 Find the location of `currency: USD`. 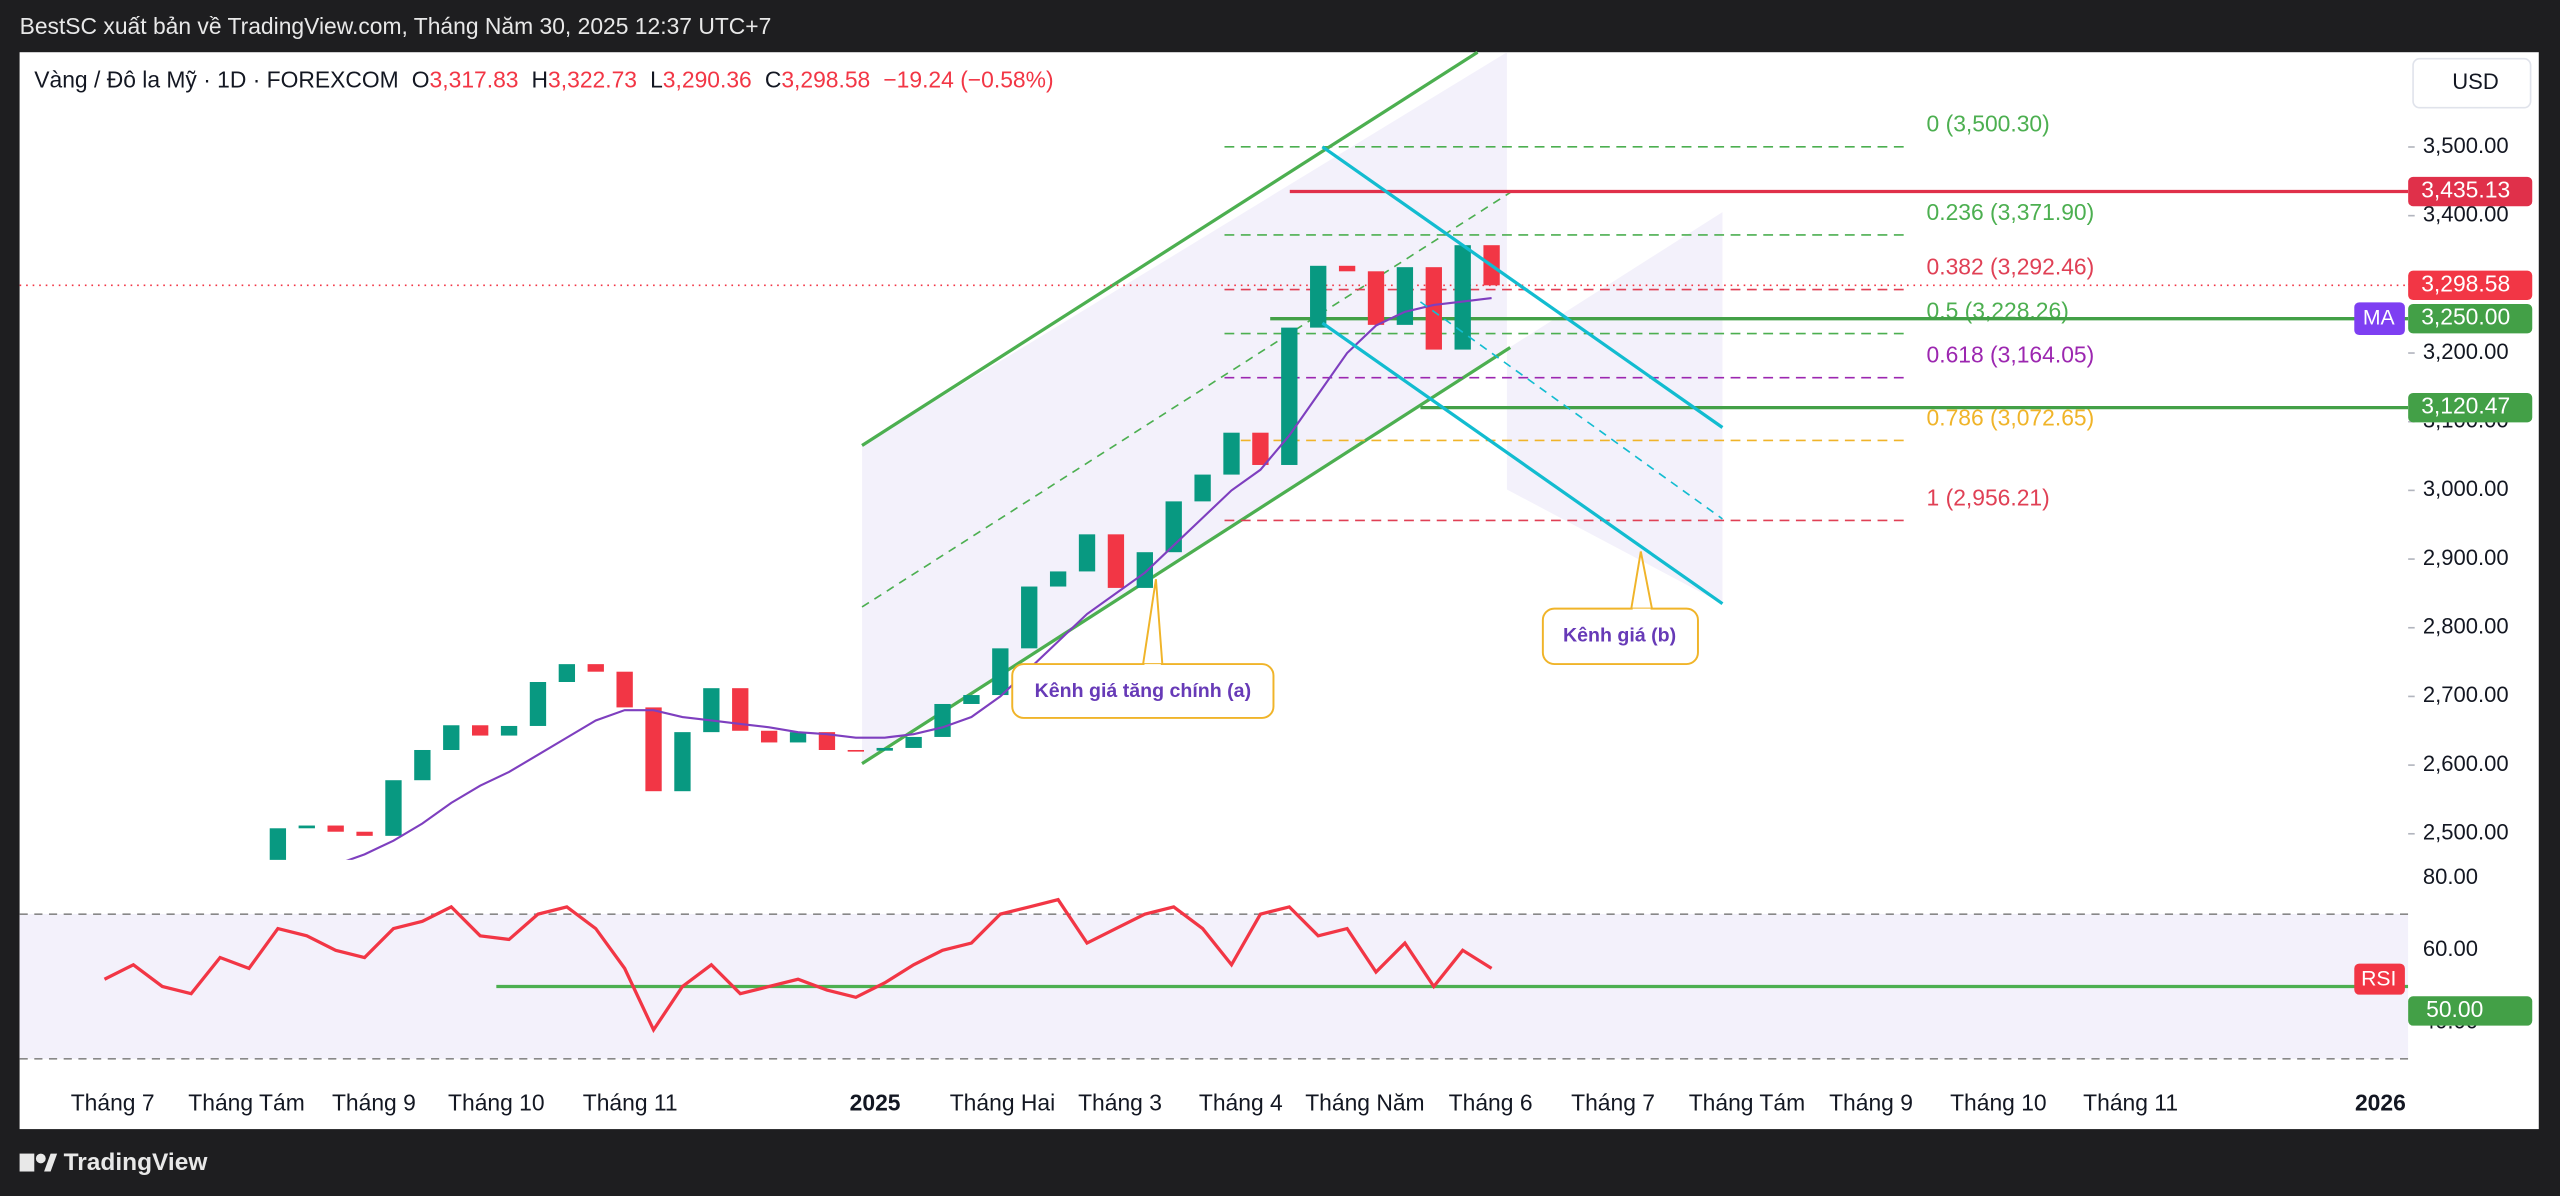

currency: USD is located at coordinates (2475, 81).